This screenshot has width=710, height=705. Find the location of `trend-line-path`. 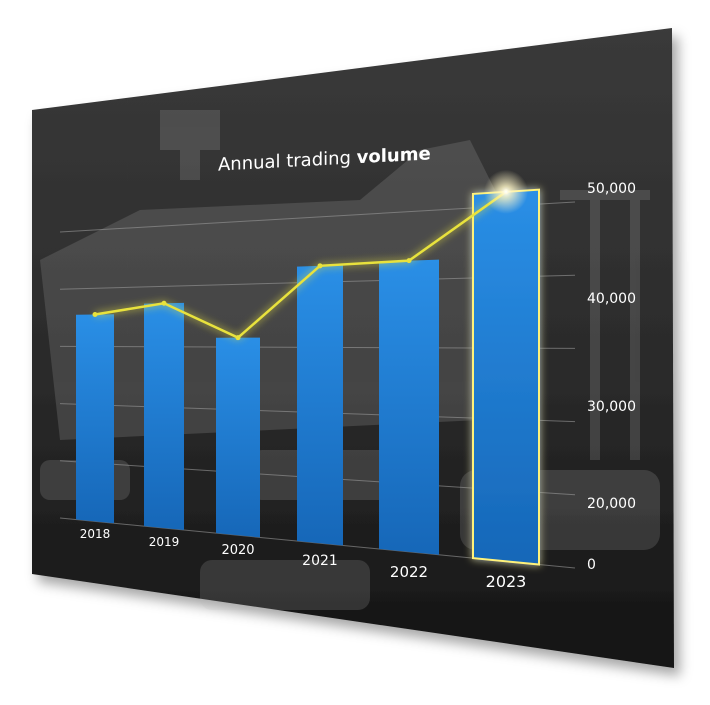

trend-line-path is located at coordinates (300, 265).